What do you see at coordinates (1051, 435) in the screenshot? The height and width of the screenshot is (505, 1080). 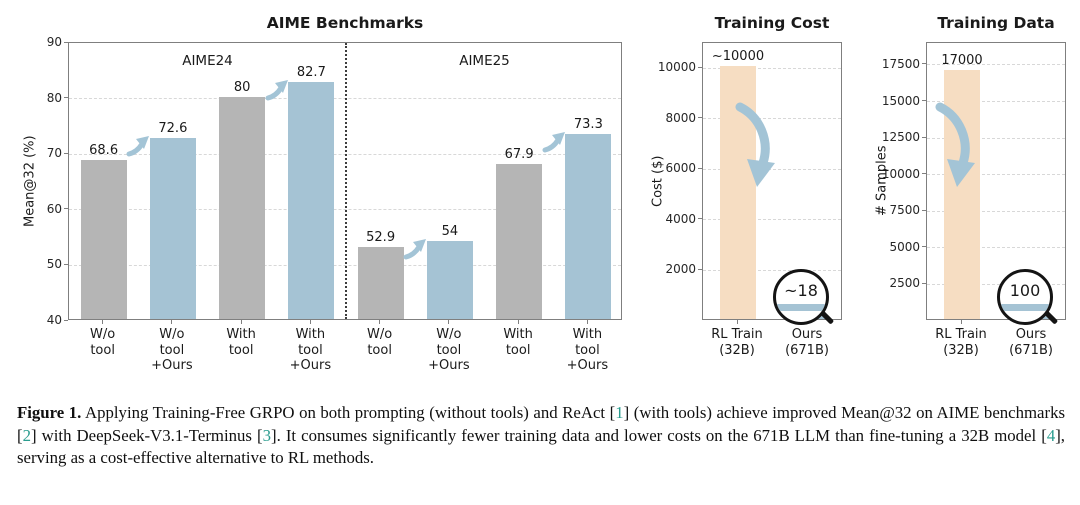 I see `citation-link: 4` at bounding box center [1051, 435].